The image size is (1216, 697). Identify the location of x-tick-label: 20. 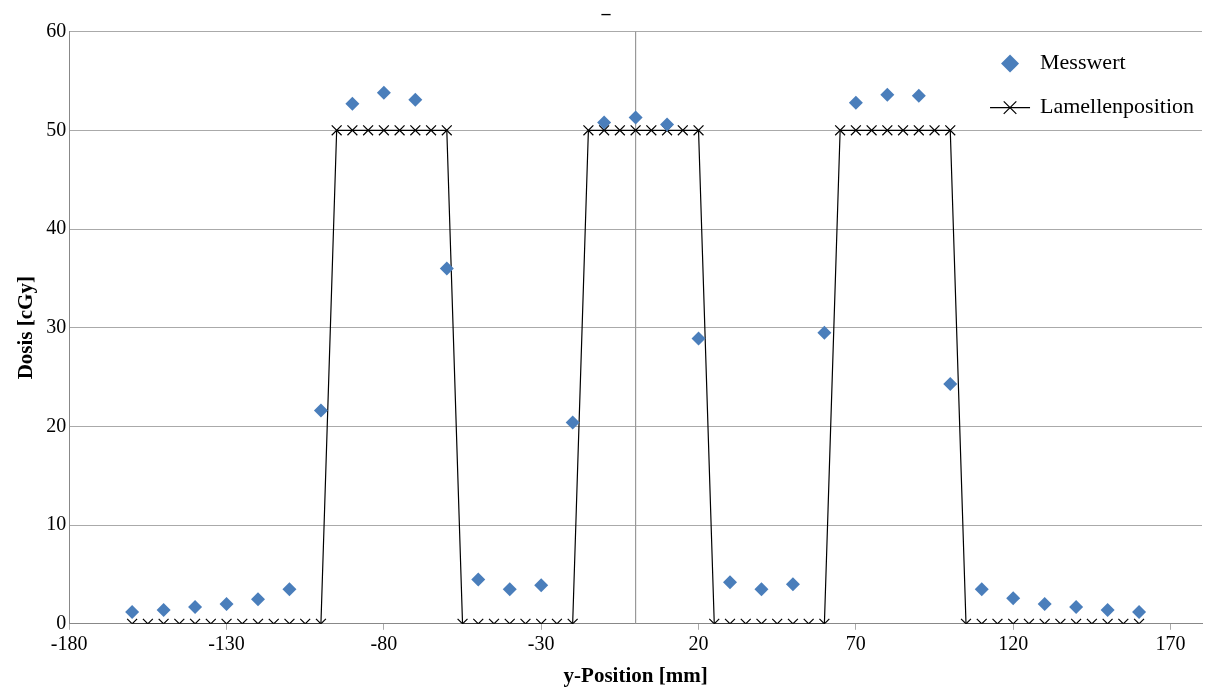
(698, 643).